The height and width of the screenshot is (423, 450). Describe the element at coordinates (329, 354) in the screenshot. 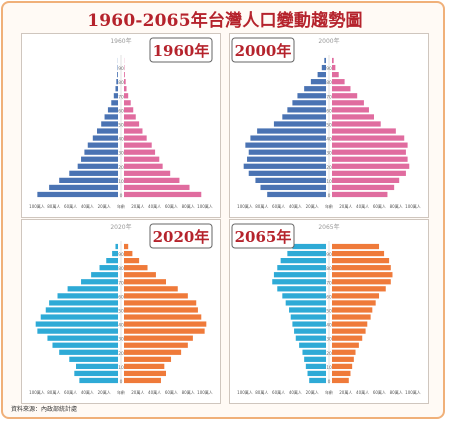

I see `age-tick-label: 20` at that location.